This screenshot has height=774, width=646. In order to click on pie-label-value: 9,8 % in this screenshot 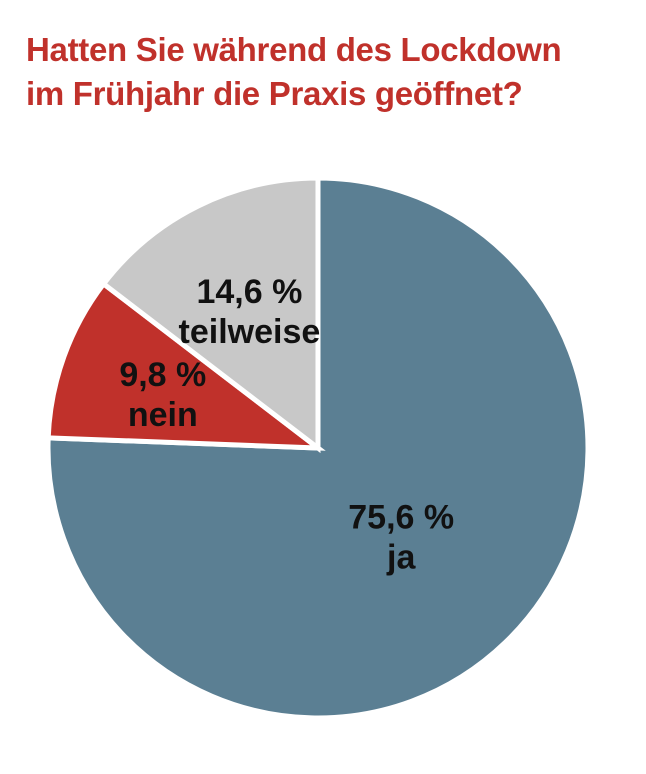, I will do `click(162, 375)`.